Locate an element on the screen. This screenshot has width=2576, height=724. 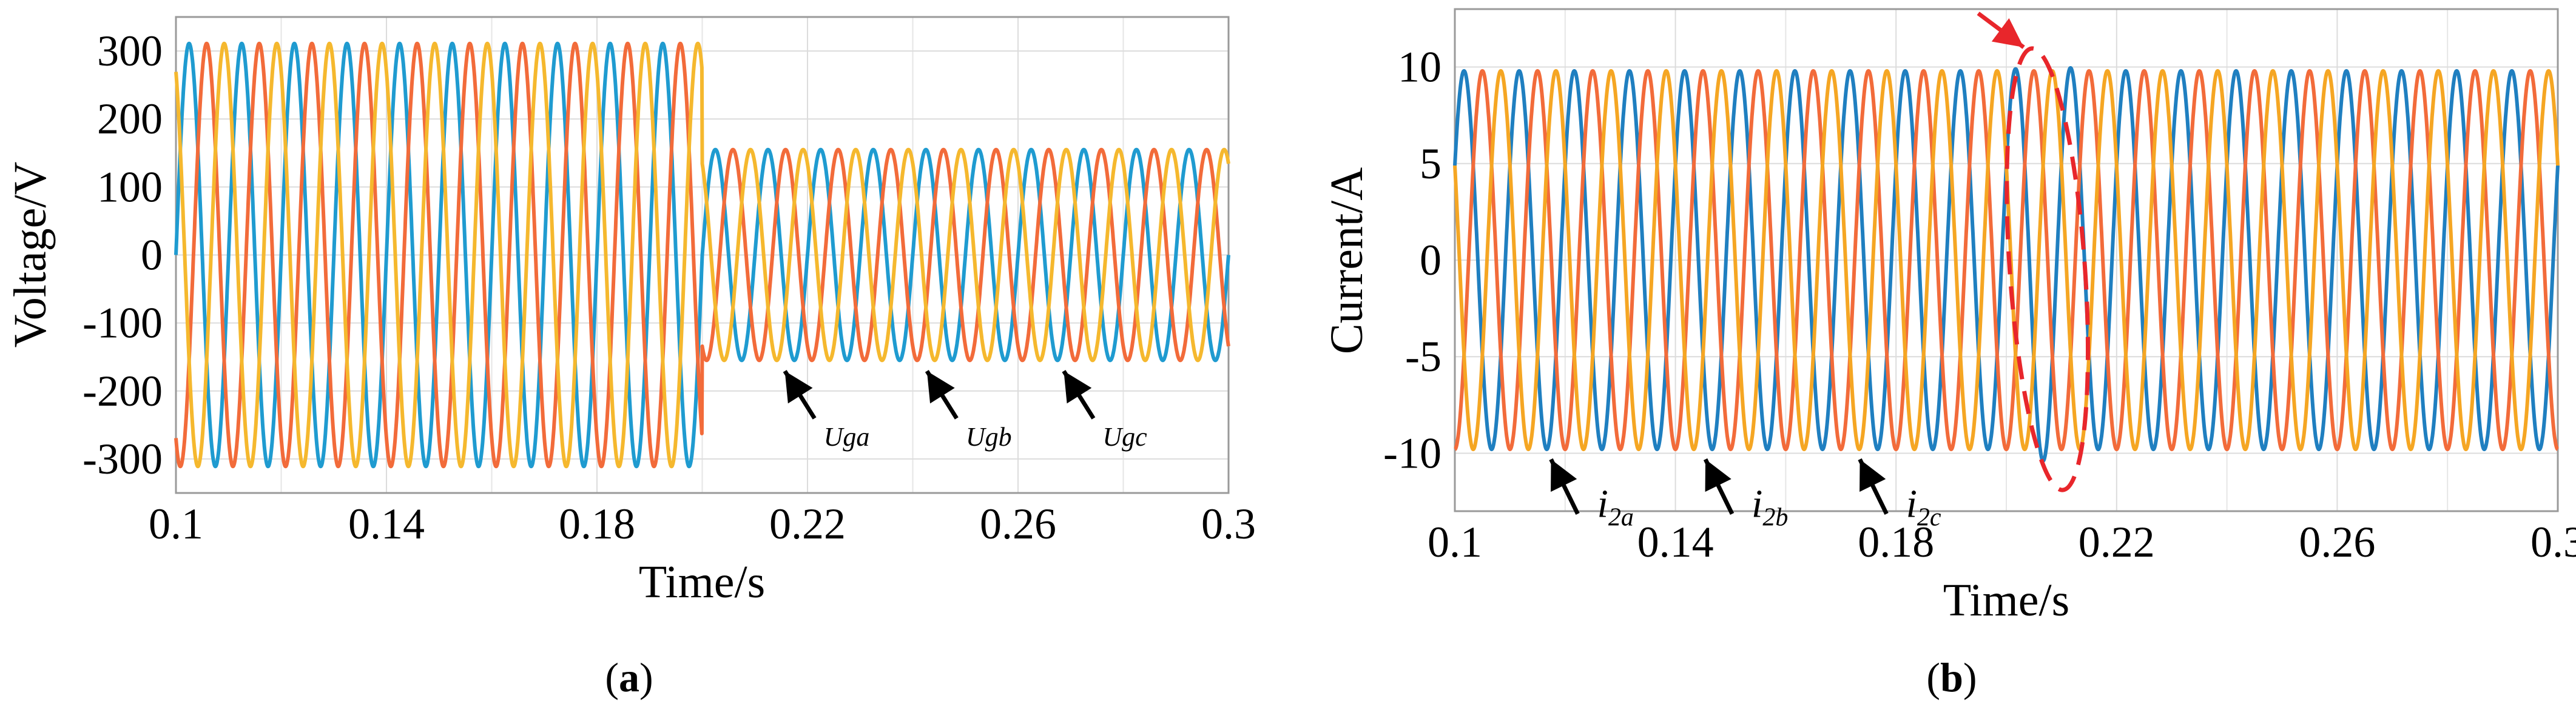
highlight-arrow-head is located at coordinates (2008, 32).